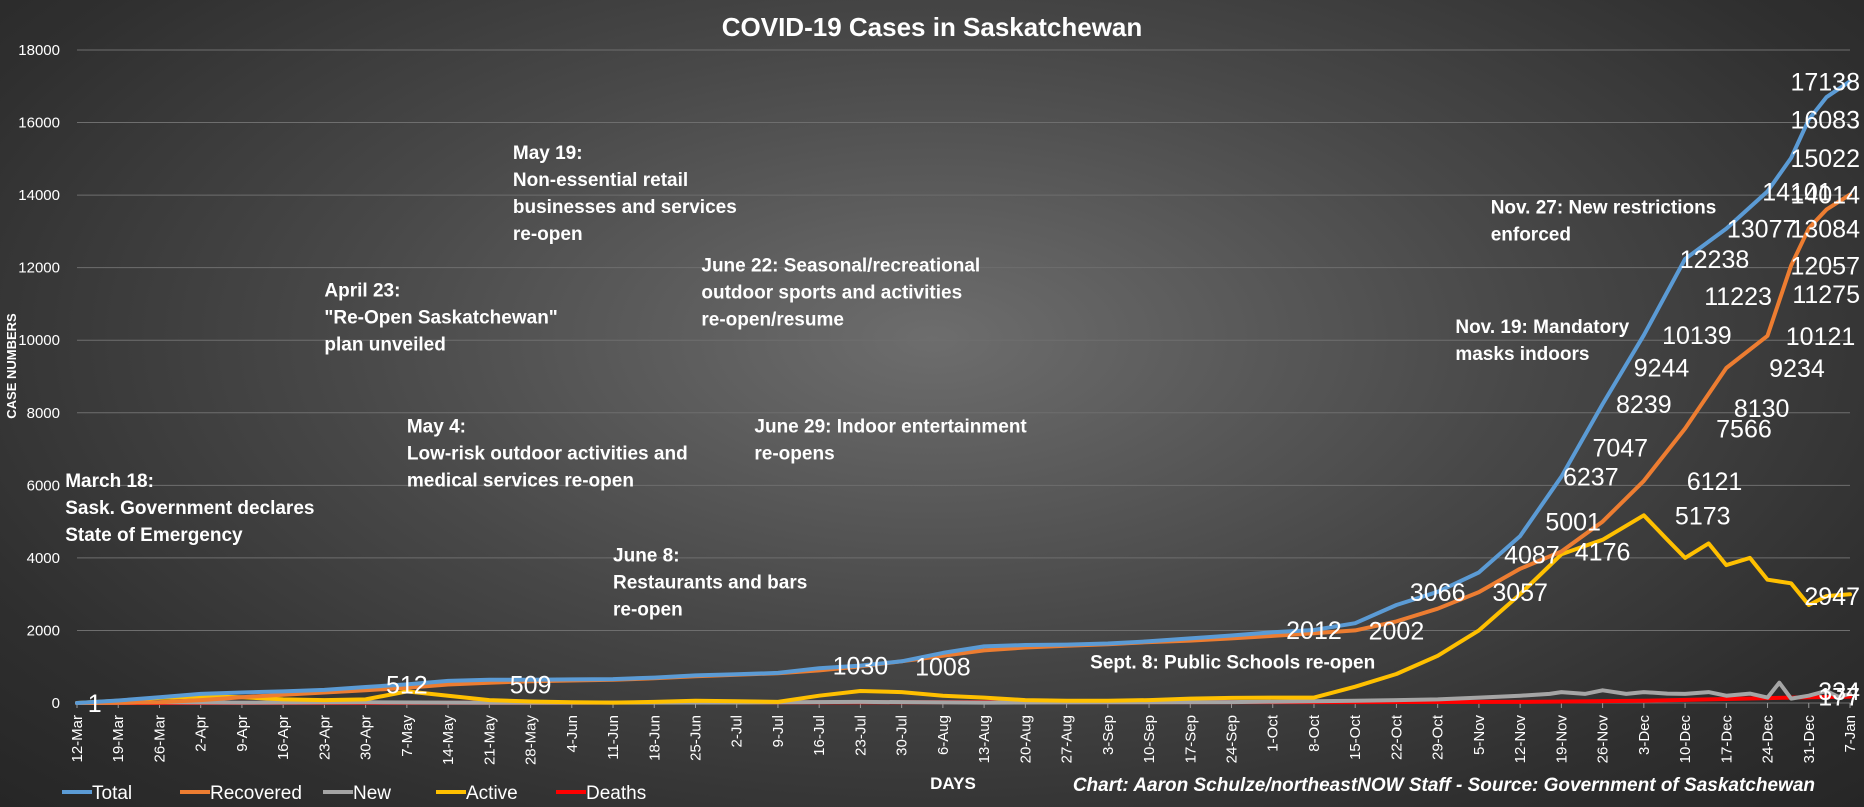  What do you see at coordinates (109, 481) in the screenshot?
I see `annotation-line: March 18:` at bounding box center [109, 481].